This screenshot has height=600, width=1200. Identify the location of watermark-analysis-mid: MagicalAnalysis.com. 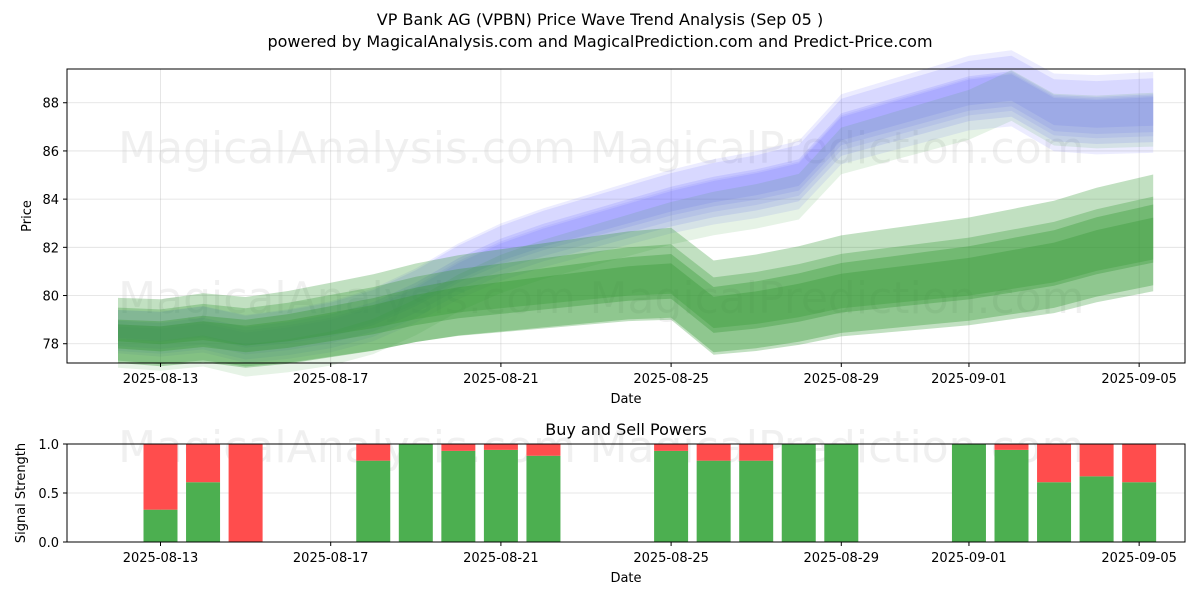
(347, 298).